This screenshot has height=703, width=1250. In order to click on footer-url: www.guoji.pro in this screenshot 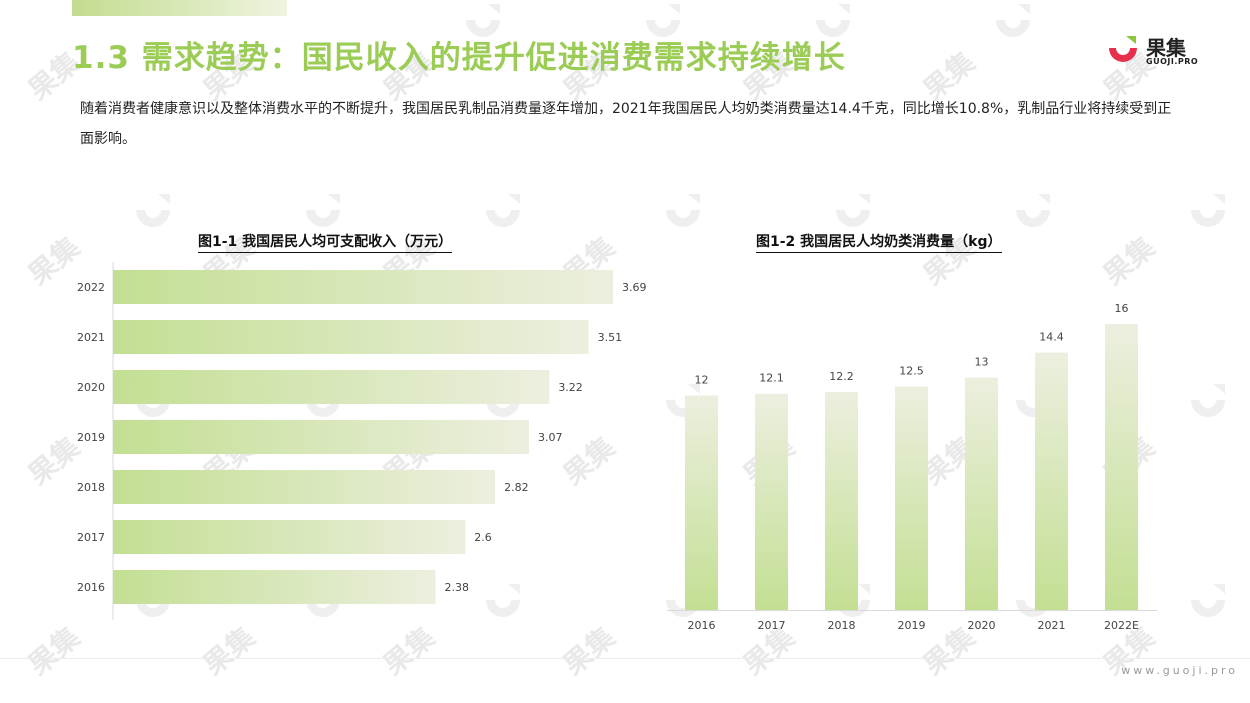, I will do `click(1179, 670)`.